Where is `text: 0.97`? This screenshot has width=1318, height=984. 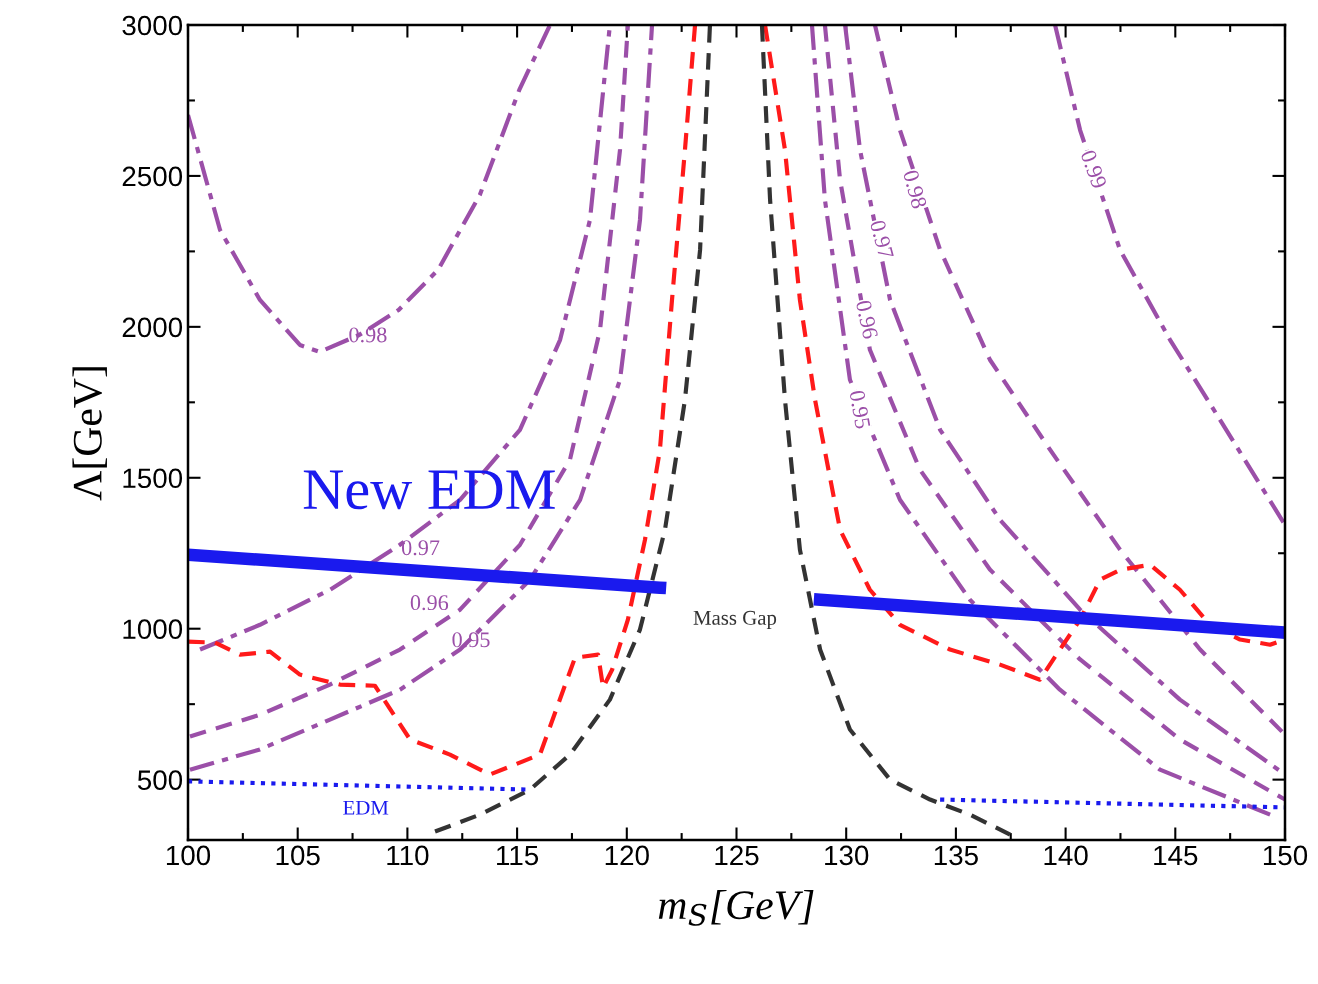
text: 0.97 is located at coordinates (881, 239).